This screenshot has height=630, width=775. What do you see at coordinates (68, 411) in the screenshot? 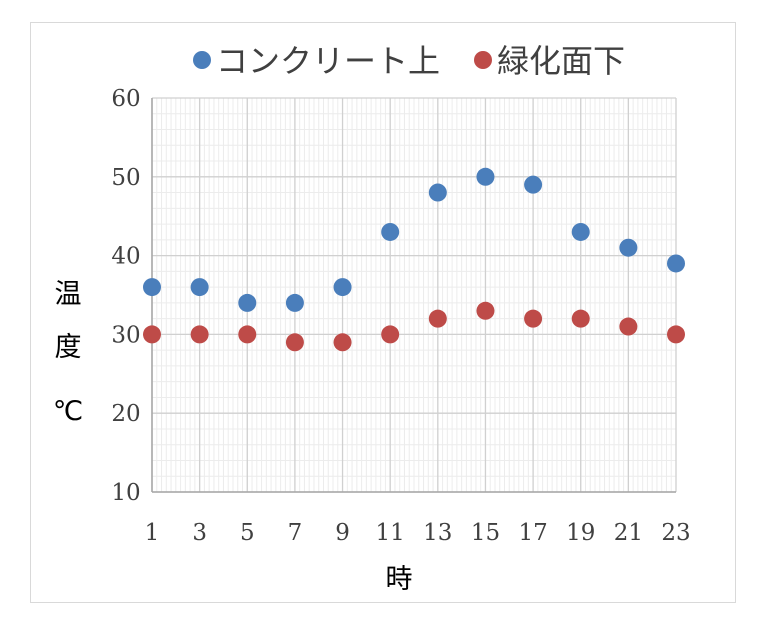
I see `y-axis-title-char-3: ℃` at bounding box center [68, 411].